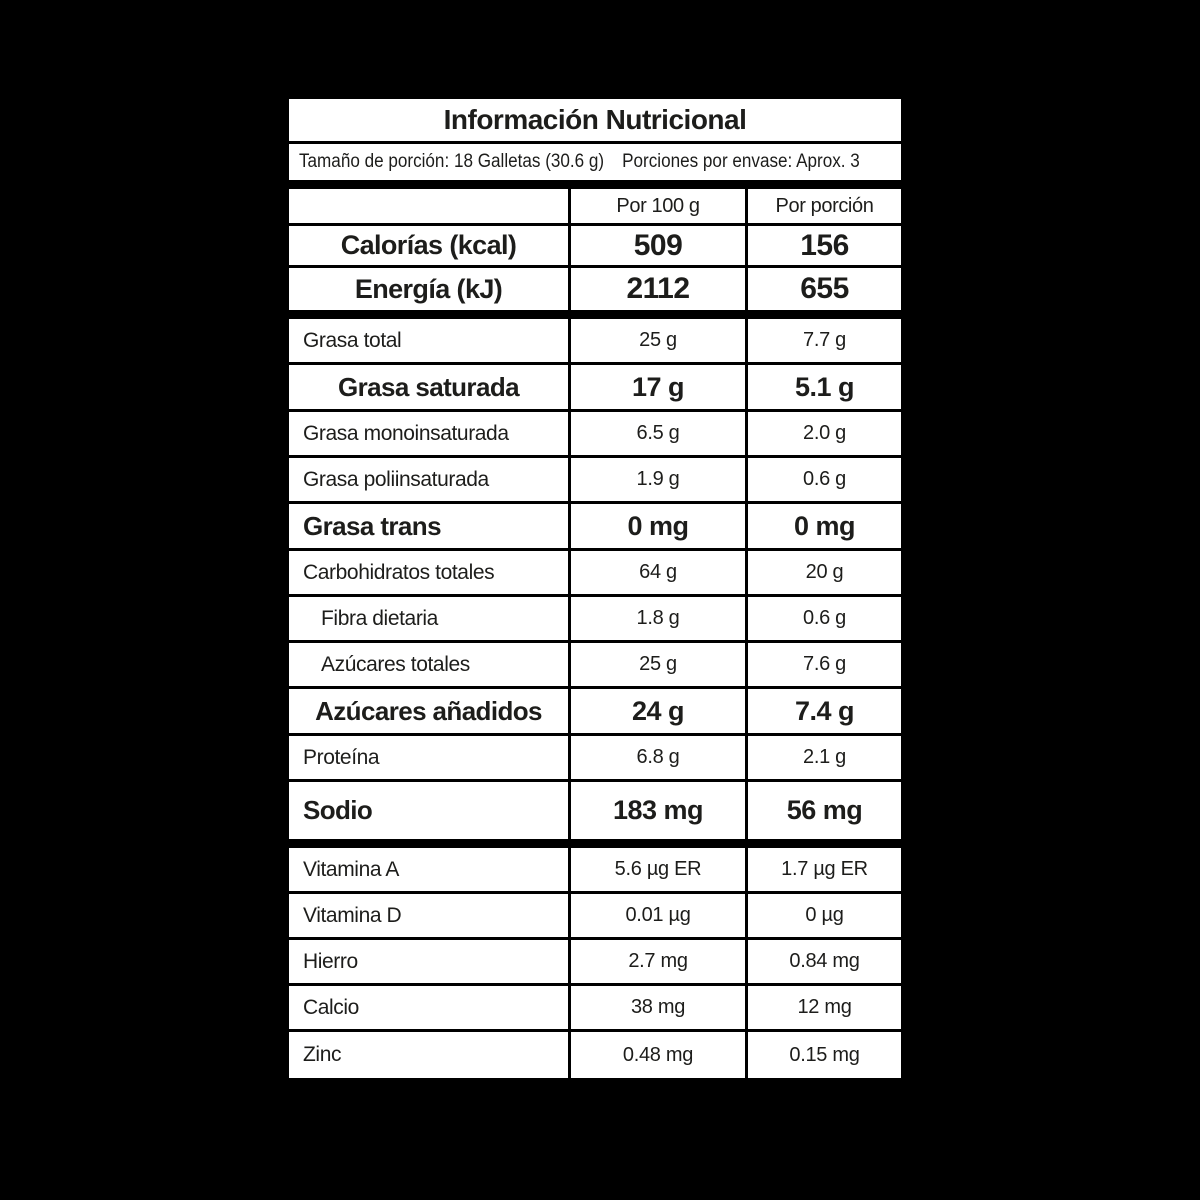 This screenshot has height=1200, width=1200. I want to click on row-calcio: Calcio 38 mg 12 mg, so click(595, 1009).